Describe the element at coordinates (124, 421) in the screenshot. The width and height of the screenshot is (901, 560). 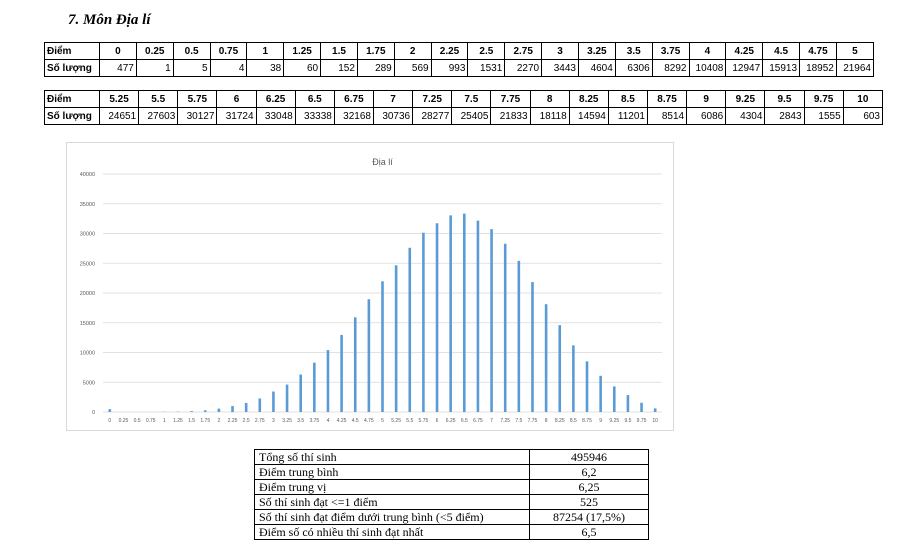
I see `x-tick-label: 0.25` at that location.